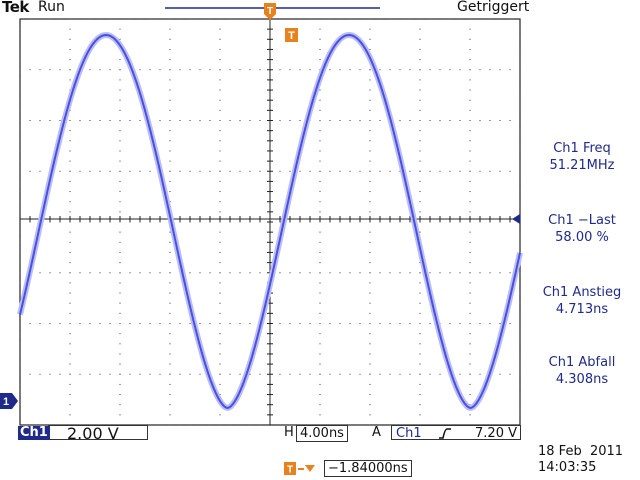 The width and height of the screenshot is (640, 480). I want to click on channel-1-marker-icon: 1, so click(9, 401).